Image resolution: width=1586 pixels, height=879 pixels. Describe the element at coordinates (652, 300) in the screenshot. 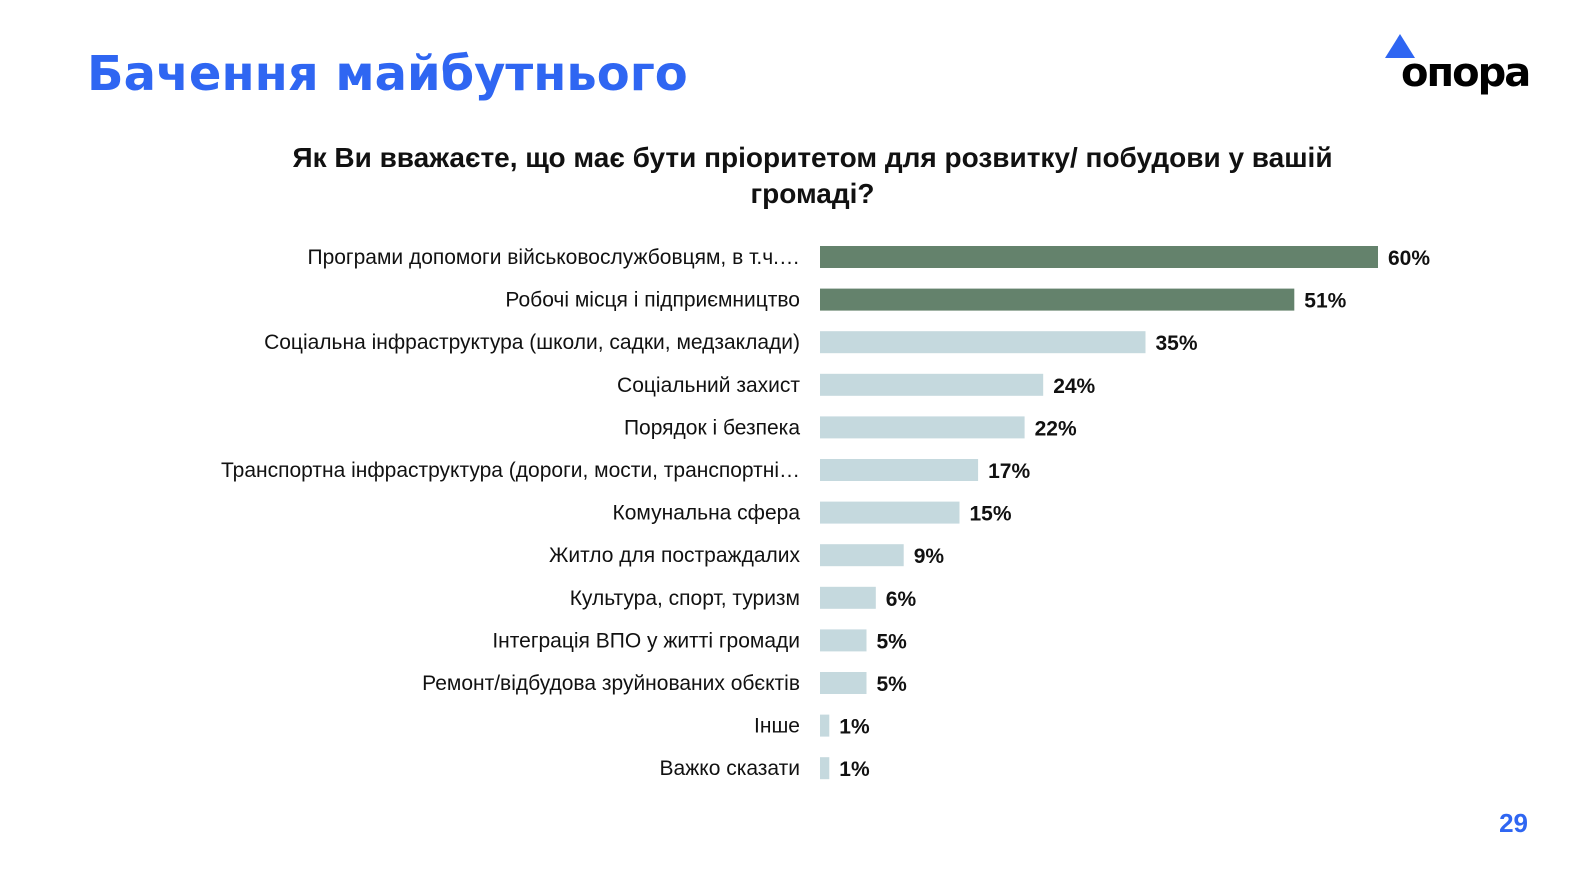

I see `category-label: Робочі місця і підприємництво` at that location.